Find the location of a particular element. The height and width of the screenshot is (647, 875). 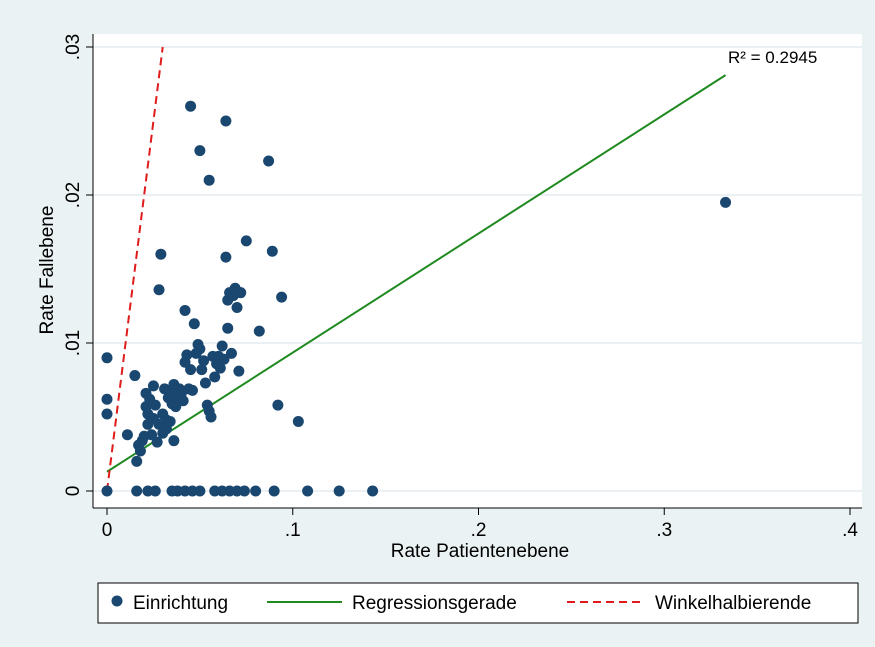

x-tick-label: .3 is located at coordinates (664, 530).